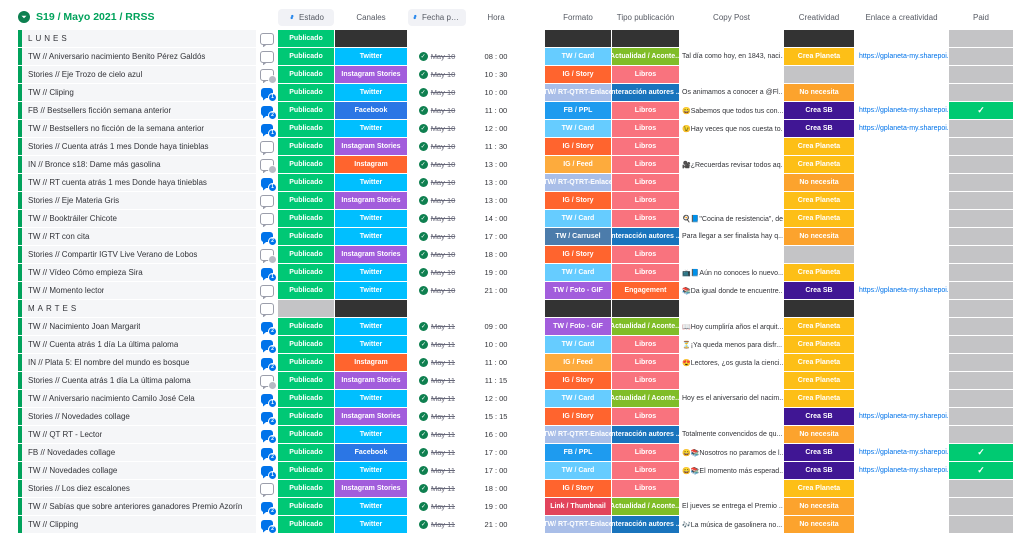  What do you see at coordinates (578, 506) in the screenshot?
I see `format-cell: Link / Thumbnail` at bounding box center [578, 506].